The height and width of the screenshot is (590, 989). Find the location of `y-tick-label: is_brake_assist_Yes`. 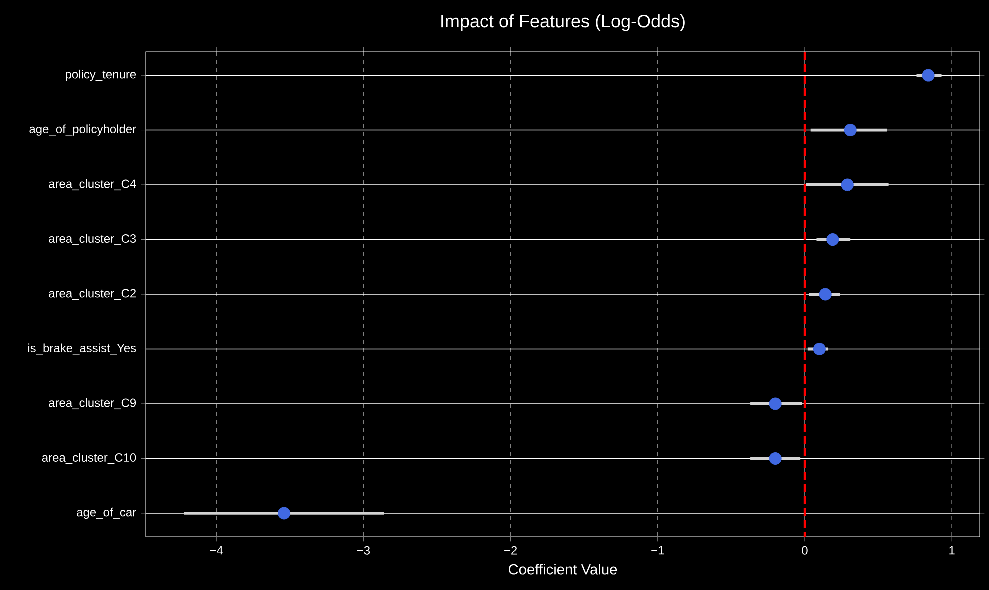

y-tick-label: is_brake_assist_Yes is located at coordinates (82, 349).